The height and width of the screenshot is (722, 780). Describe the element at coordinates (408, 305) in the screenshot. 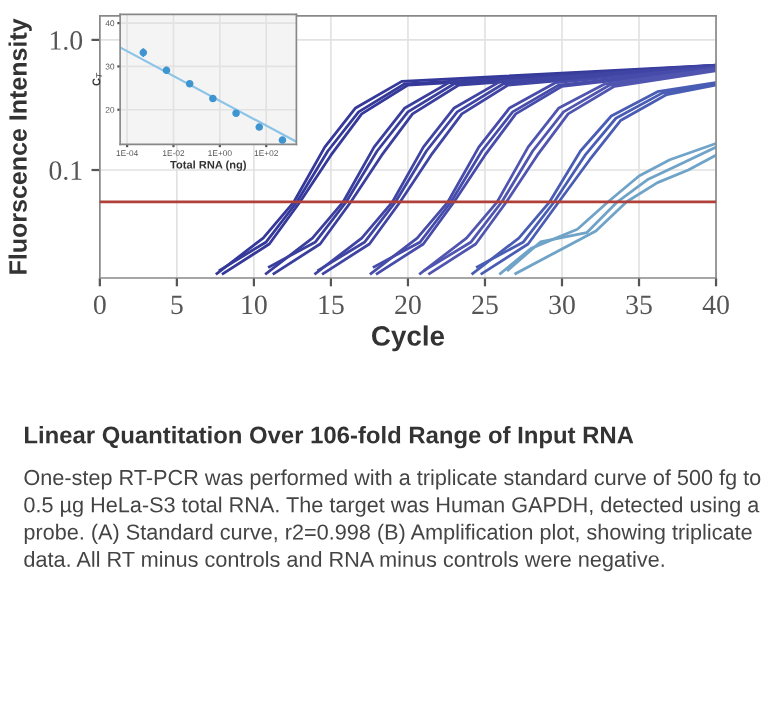

I see `x-tick-label: 20` at that location.